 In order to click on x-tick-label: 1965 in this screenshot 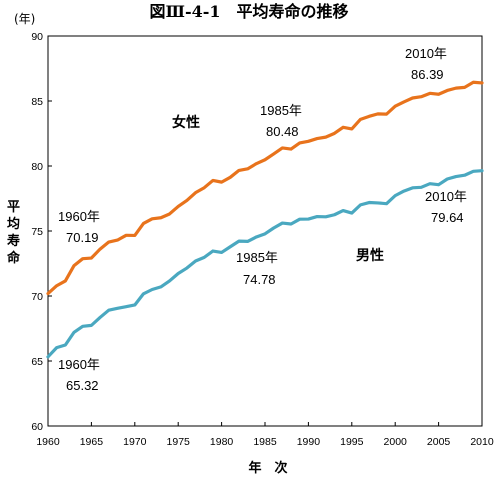, I will do `click(92, 442)`.